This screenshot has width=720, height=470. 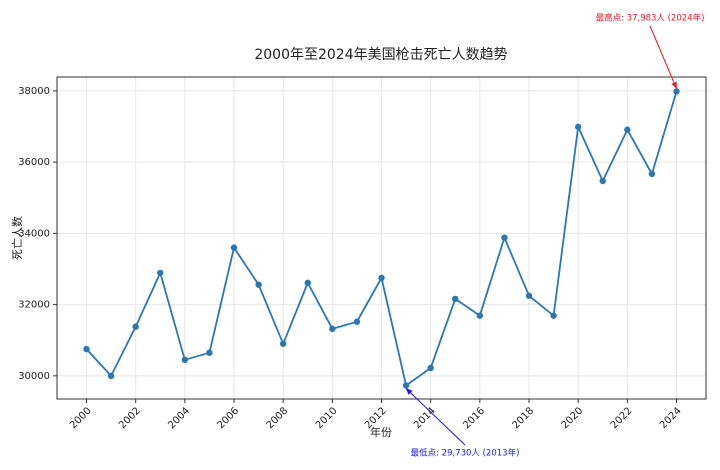 I want to click on x-tick-label: 2004, so click(x=179, y=418).